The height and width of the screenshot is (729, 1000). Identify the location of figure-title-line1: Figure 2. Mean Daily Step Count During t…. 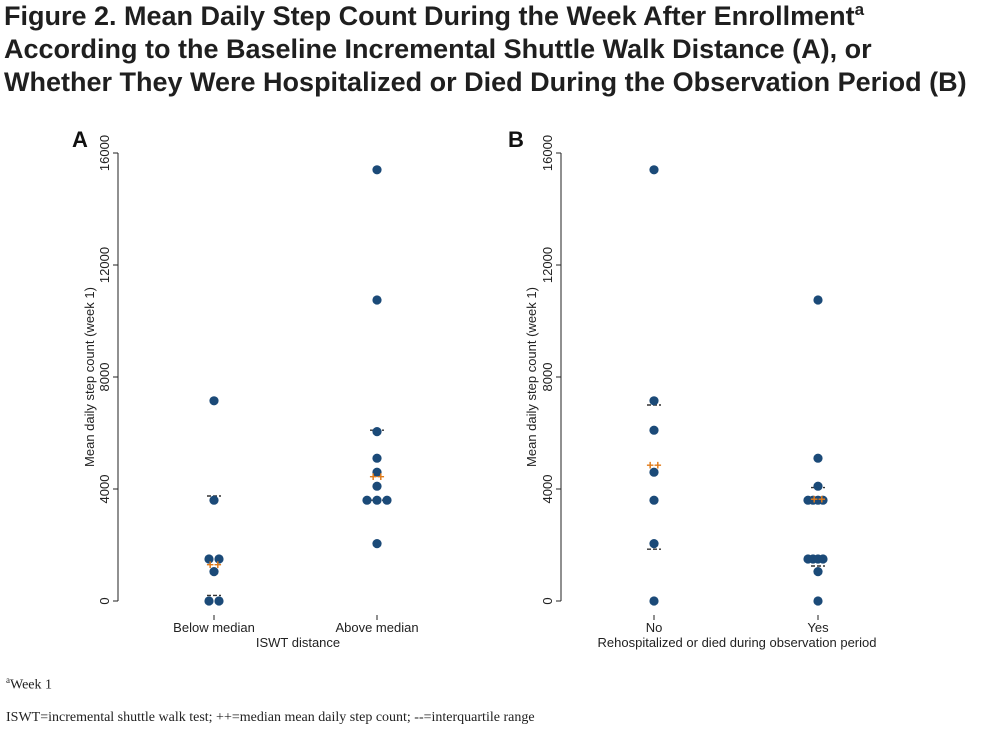
(429, 16).